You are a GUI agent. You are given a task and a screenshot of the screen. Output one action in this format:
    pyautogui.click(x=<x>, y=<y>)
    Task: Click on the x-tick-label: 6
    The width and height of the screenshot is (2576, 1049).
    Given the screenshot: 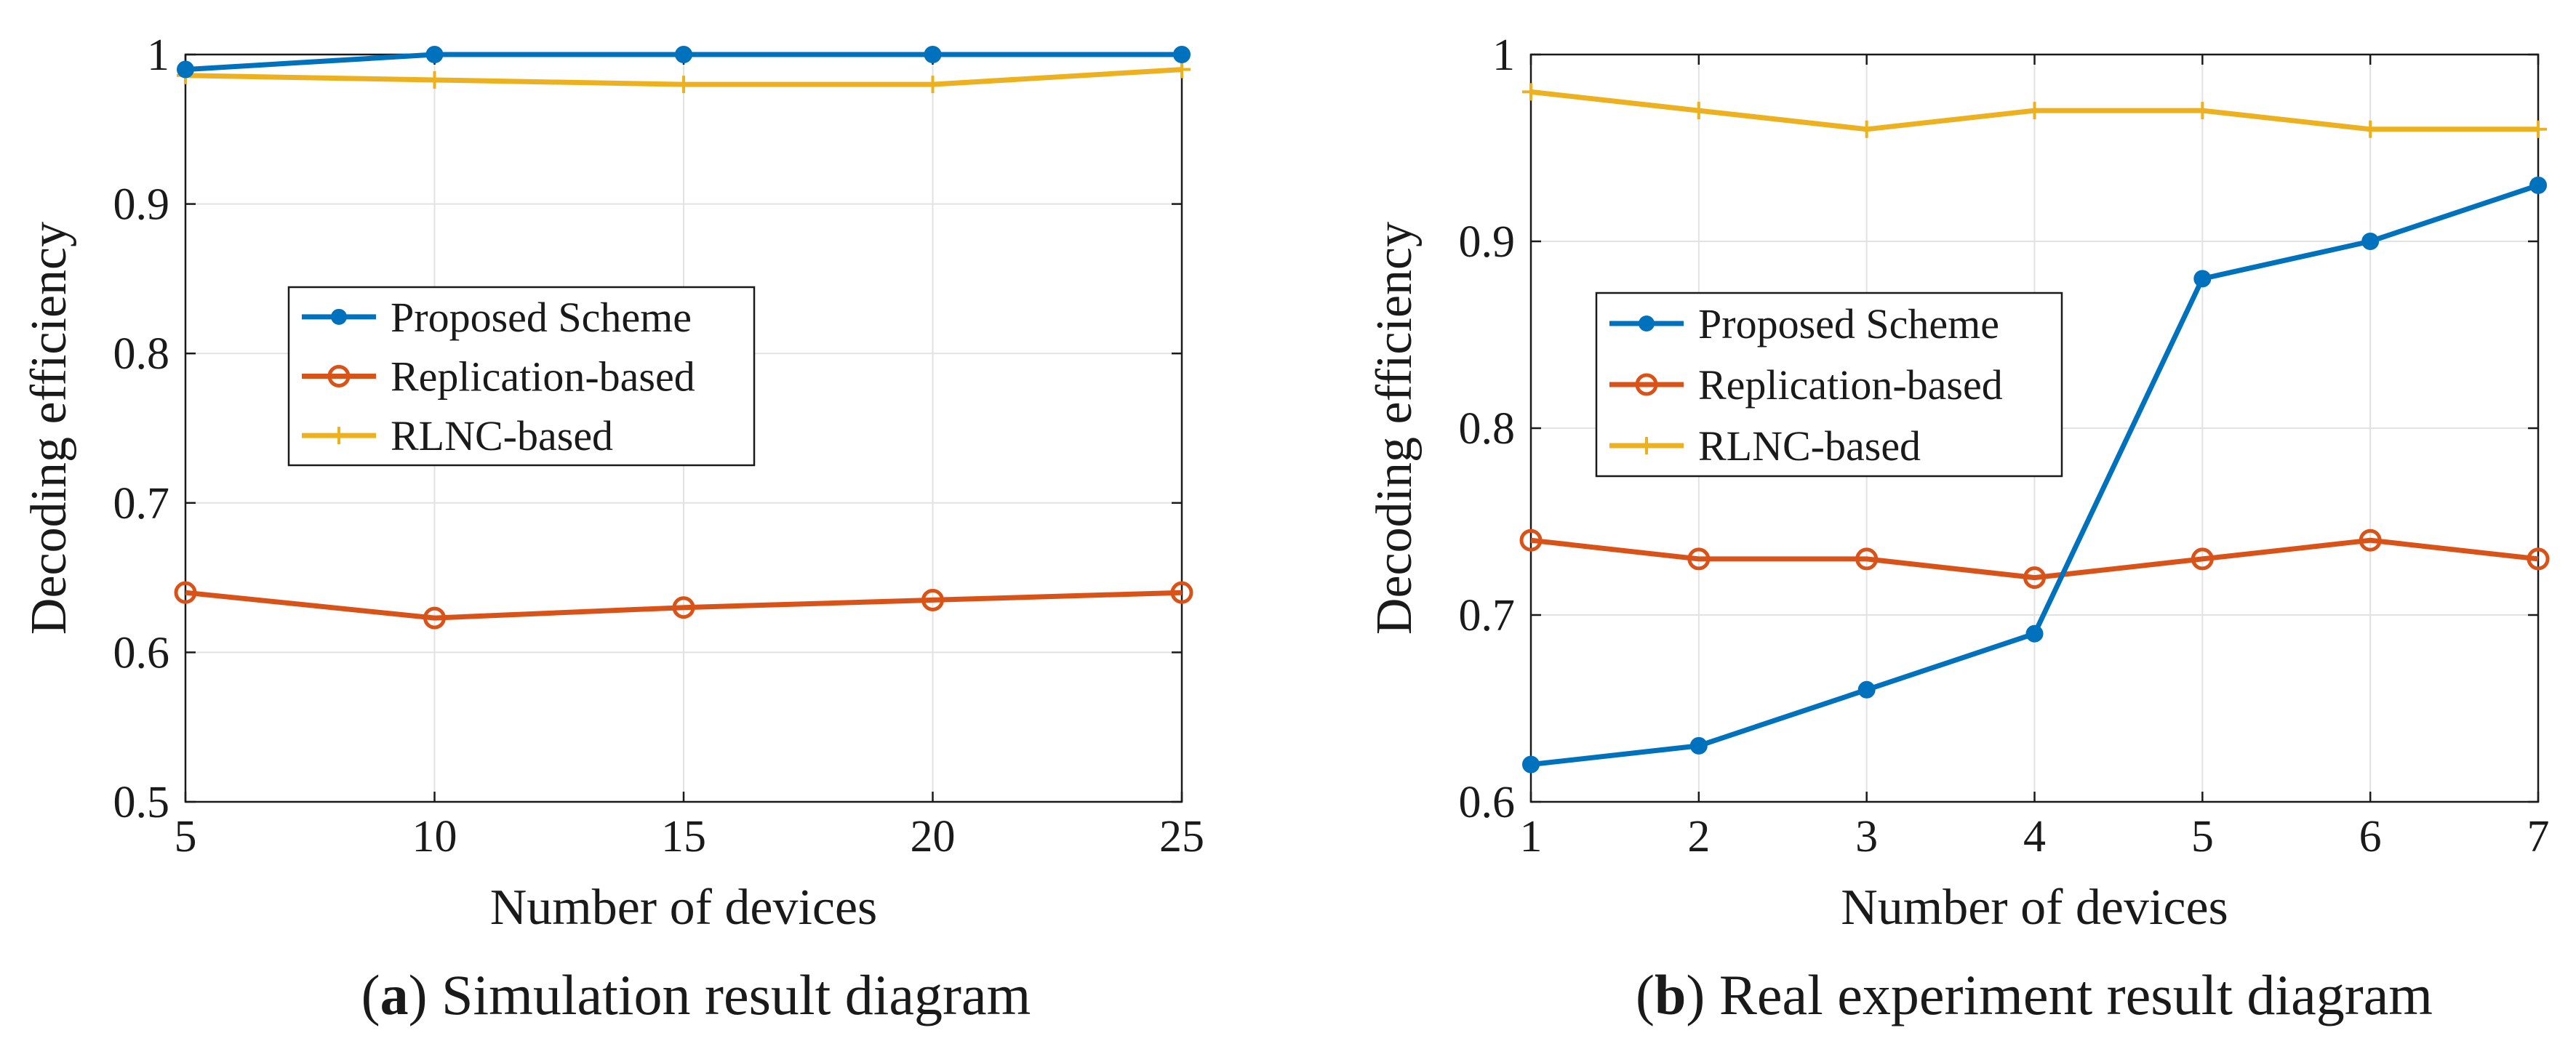 What is the action you would take?
    pyautogui.click(x=2370, y=836)
    